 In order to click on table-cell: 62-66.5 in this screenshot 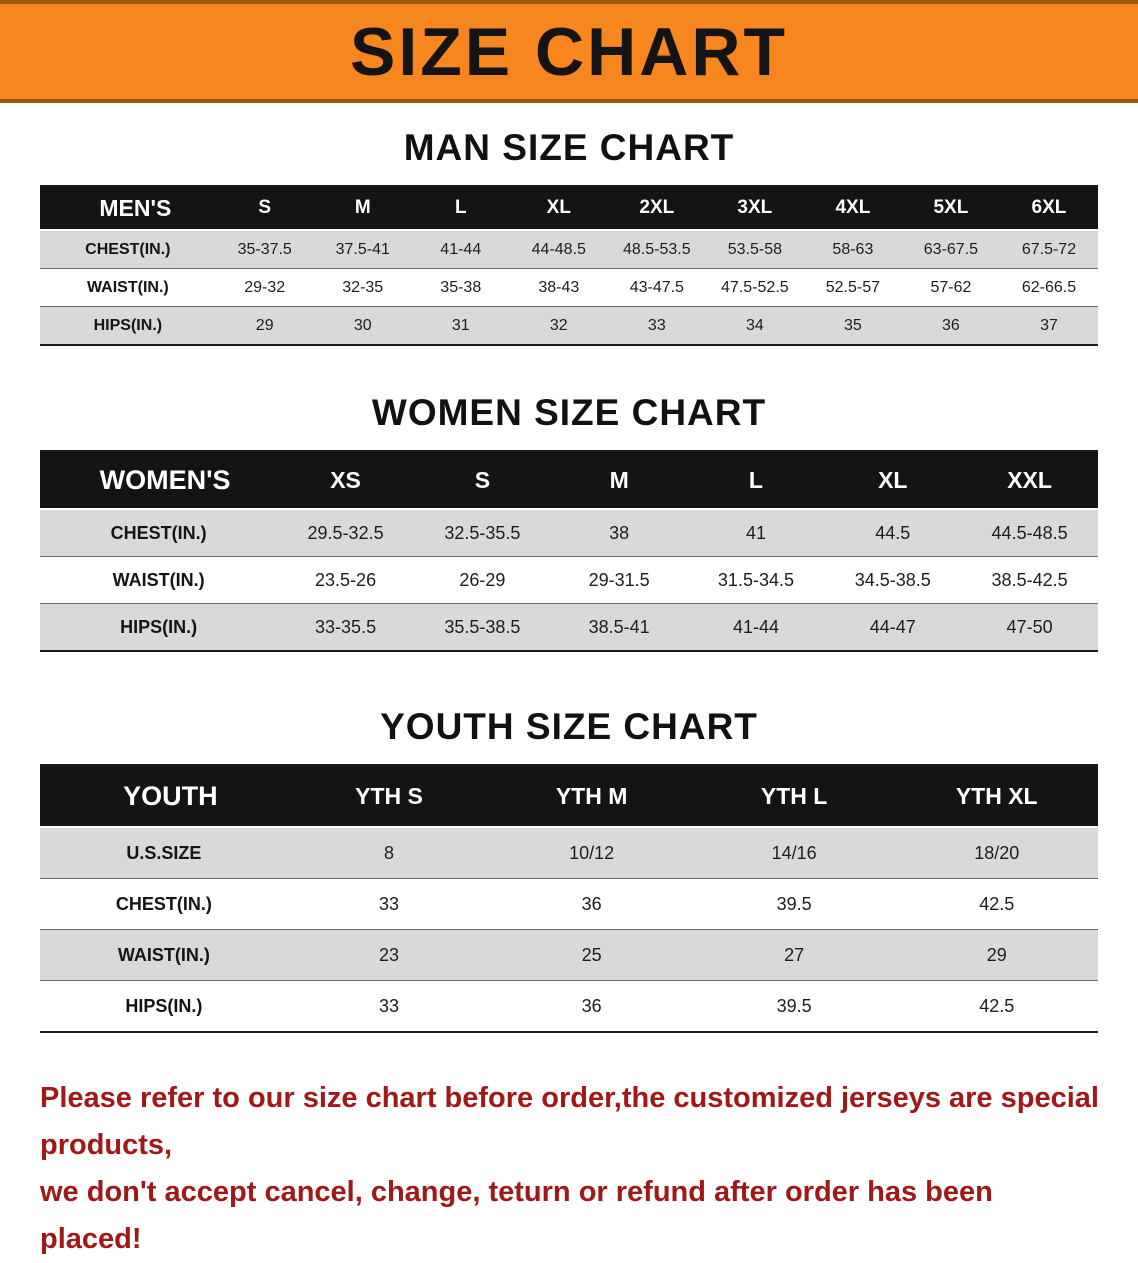, I will do `click(1048, 287)`.